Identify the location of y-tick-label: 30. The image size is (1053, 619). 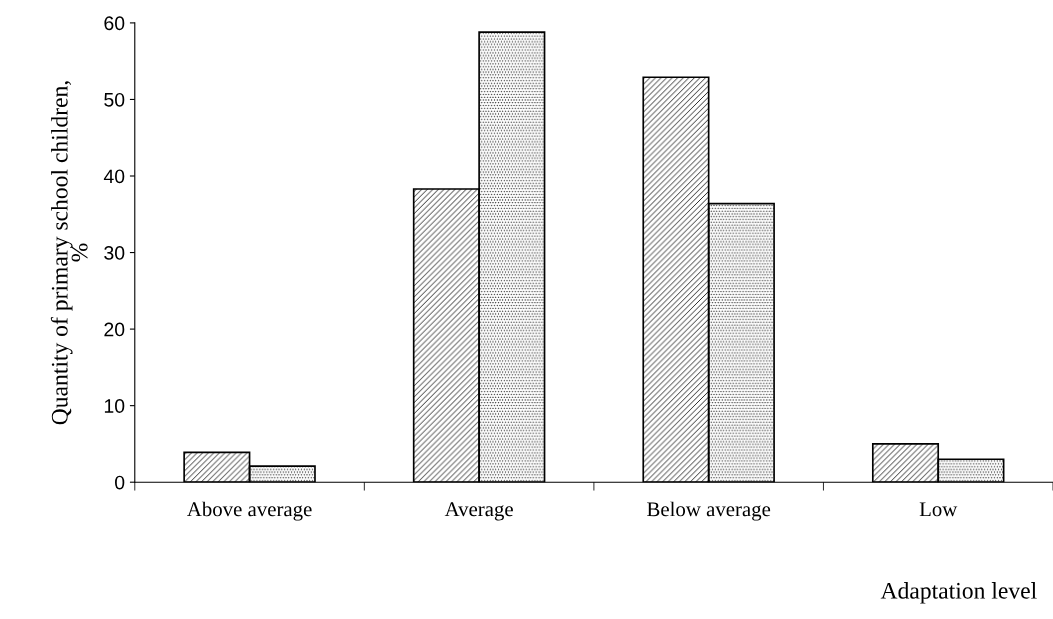
(114, 253).